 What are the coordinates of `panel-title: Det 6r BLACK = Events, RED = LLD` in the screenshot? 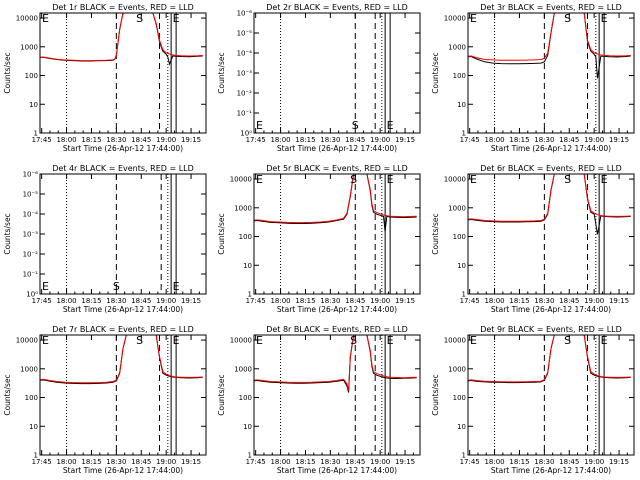 It's located at (551, 168).